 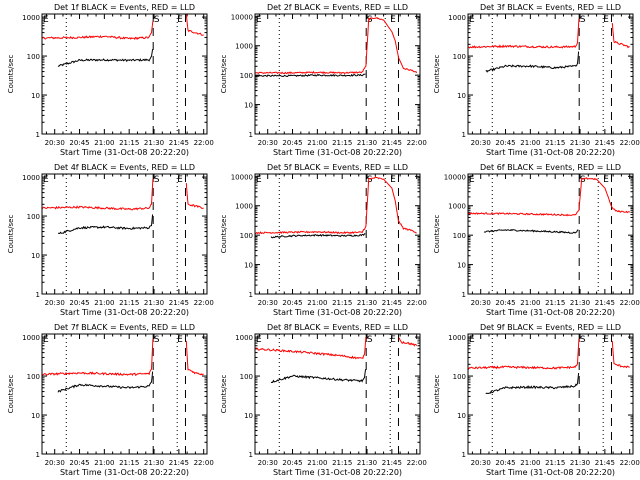 What do you see at coordinates (124, 167) in the screenshot?
I see `chart-title: Det 4f BLACK = Events, RED = LLD` at bounding box center [124, 167].